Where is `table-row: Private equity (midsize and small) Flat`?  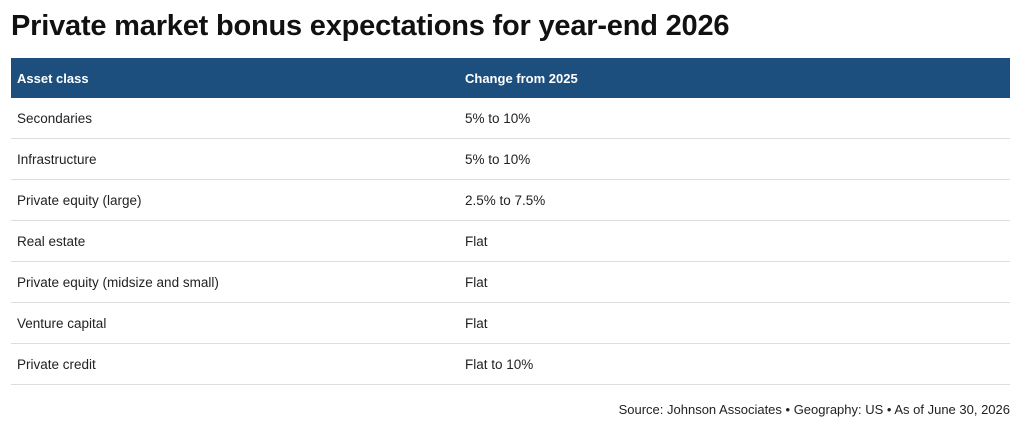 table-row: Private equity (midsize and small) Flat is located at coordinates (510, 282).